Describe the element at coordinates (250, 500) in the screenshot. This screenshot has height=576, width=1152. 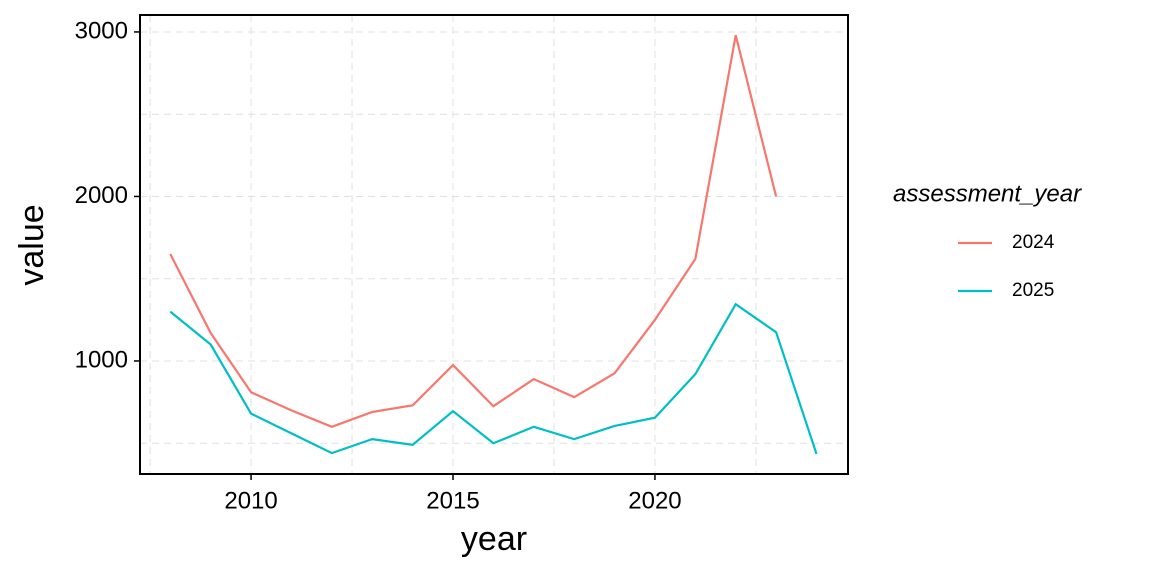
I see `x-tick-label: 2010` at that location.